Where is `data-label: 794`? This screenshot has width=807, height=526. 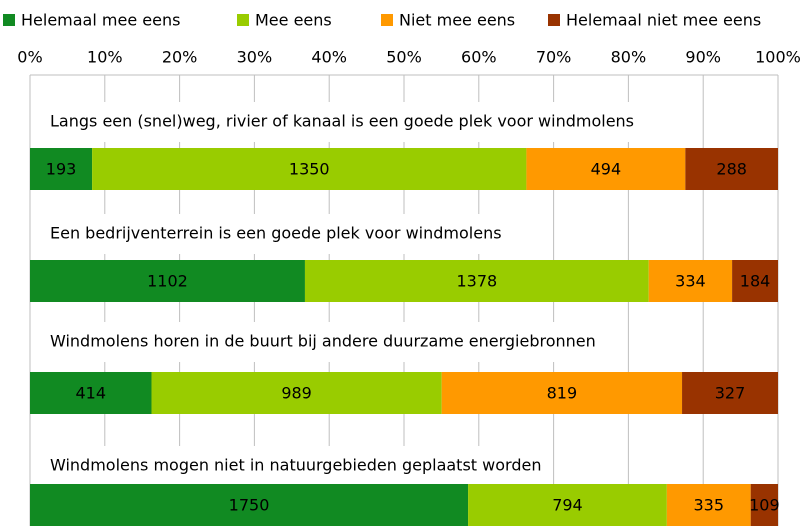
data-label: 794 is located at coordinates (567, 505).